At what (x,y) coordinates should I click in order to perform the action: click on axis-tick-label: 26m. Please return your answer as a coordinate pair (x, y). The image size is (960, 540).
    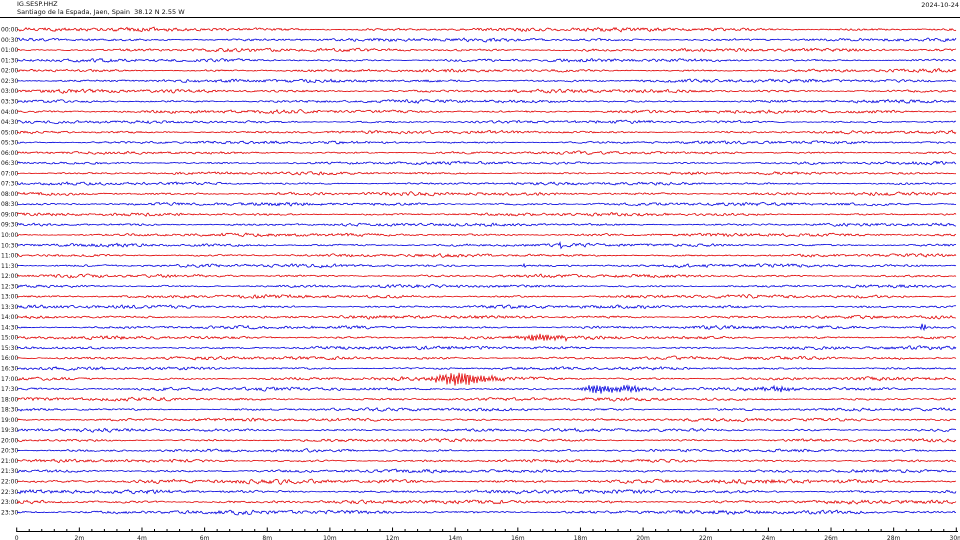
    Looking at the image, I should click on (831, 537).